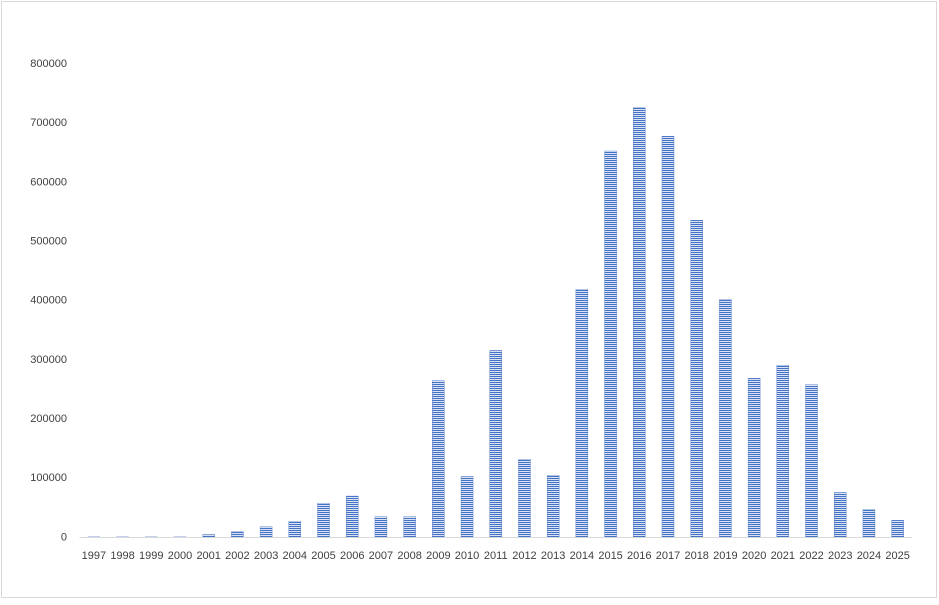  What do you see at coordinates (266, 556) in the screenshot?
I see `x-tick-label: 2003` at bounding box center [266, 556].